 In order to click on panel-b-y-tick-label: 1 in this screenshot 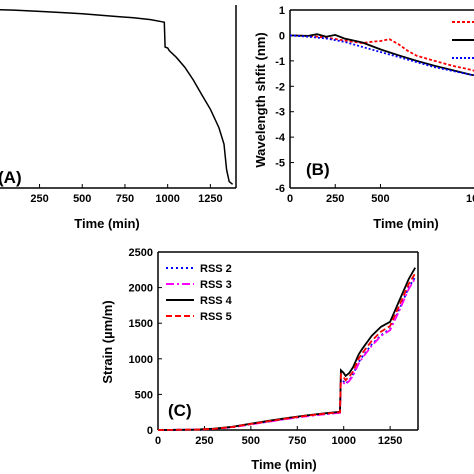, I will do `click(282, 11)`.